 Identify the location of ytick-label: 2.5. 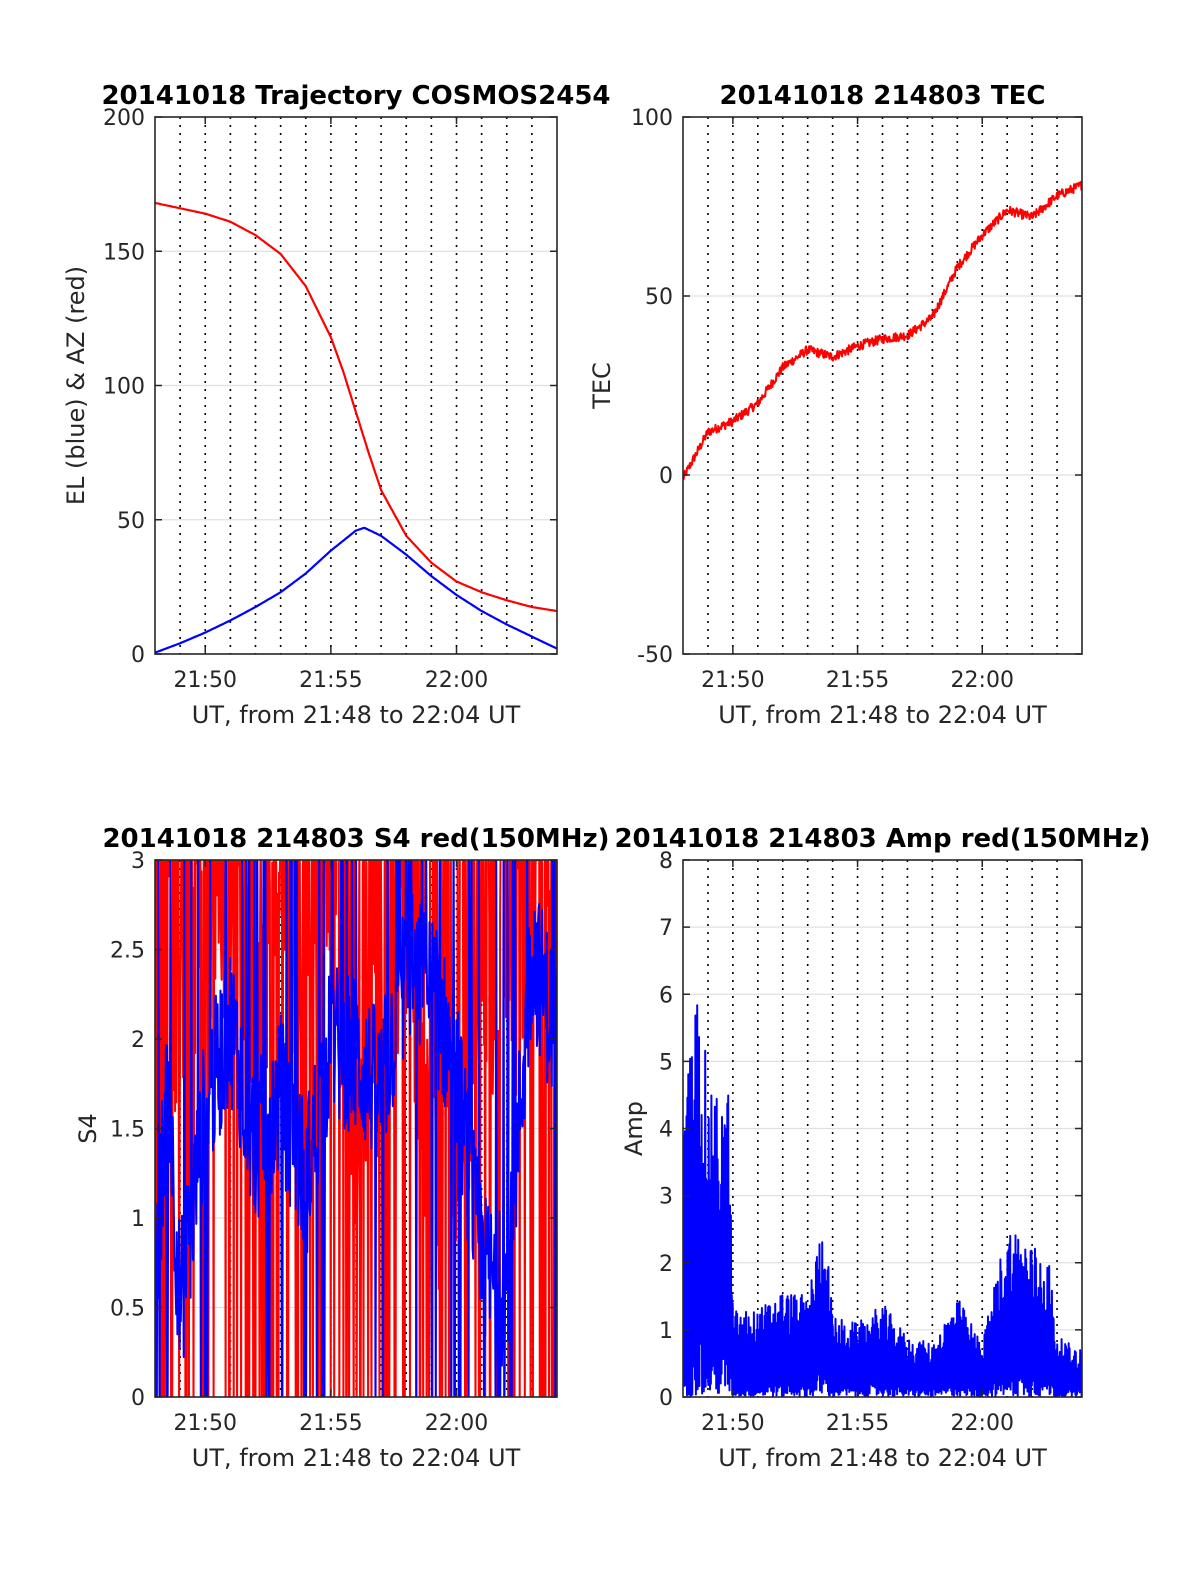
(127, 951).